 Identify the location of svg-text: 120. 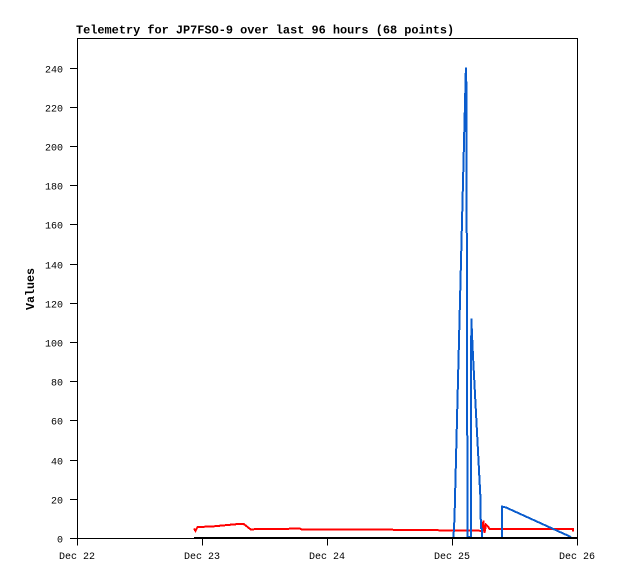
(54, 306).